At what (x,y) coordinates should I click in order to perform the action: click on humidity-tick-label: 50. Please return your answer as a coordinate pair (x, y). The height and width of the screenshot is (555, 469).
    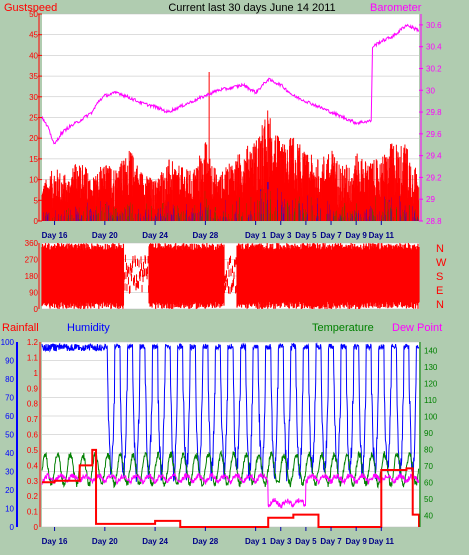
    Looking at the image, I should click on (9, 435).